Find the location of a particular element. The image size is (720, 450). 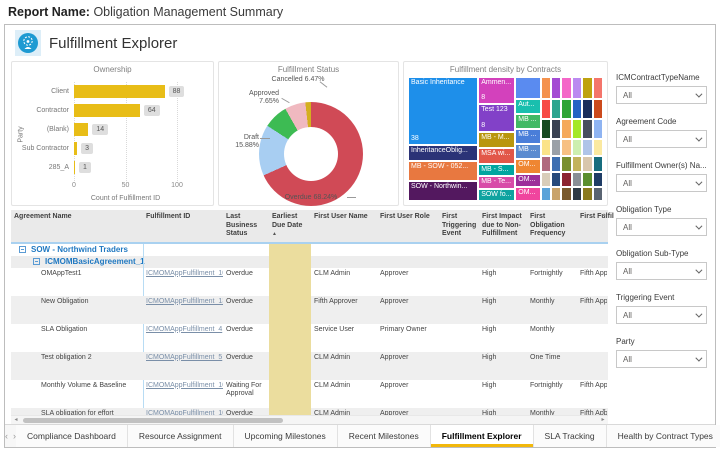

table-cell: ICMOMAppFulfillment_131 is located at coordinates (184, 301).